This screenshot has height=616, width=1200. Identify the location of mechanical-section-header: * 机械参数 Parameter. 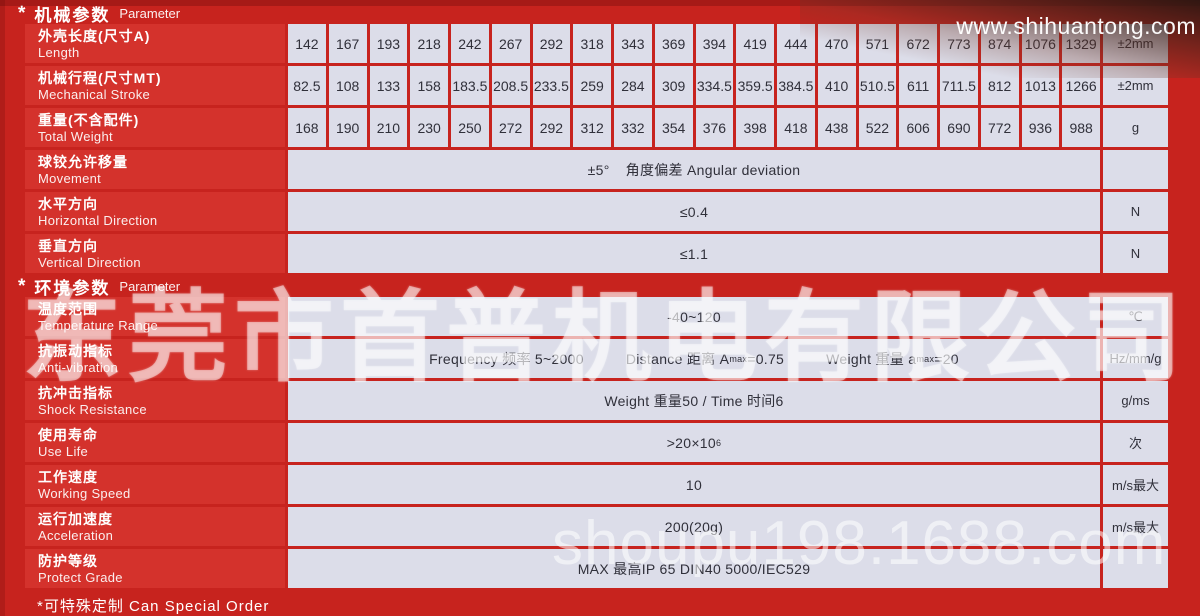
(609, 14).